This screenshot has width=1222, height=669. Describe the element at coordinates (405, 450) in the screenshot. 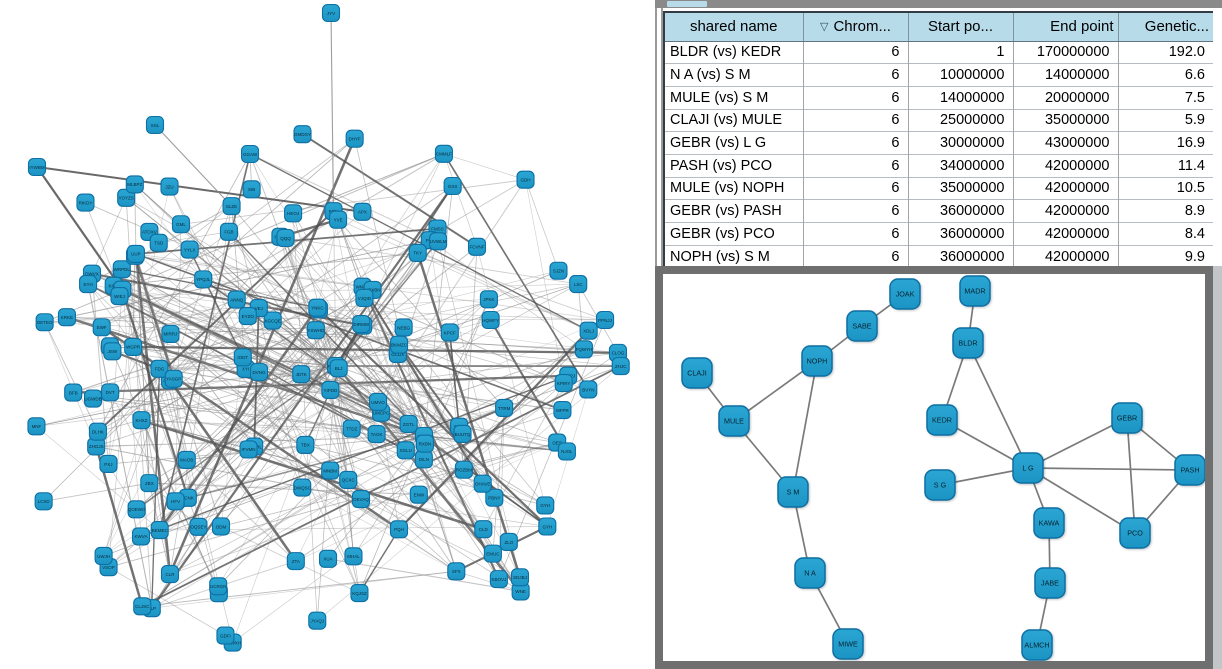

I see `network-node: SGLU` at that location.